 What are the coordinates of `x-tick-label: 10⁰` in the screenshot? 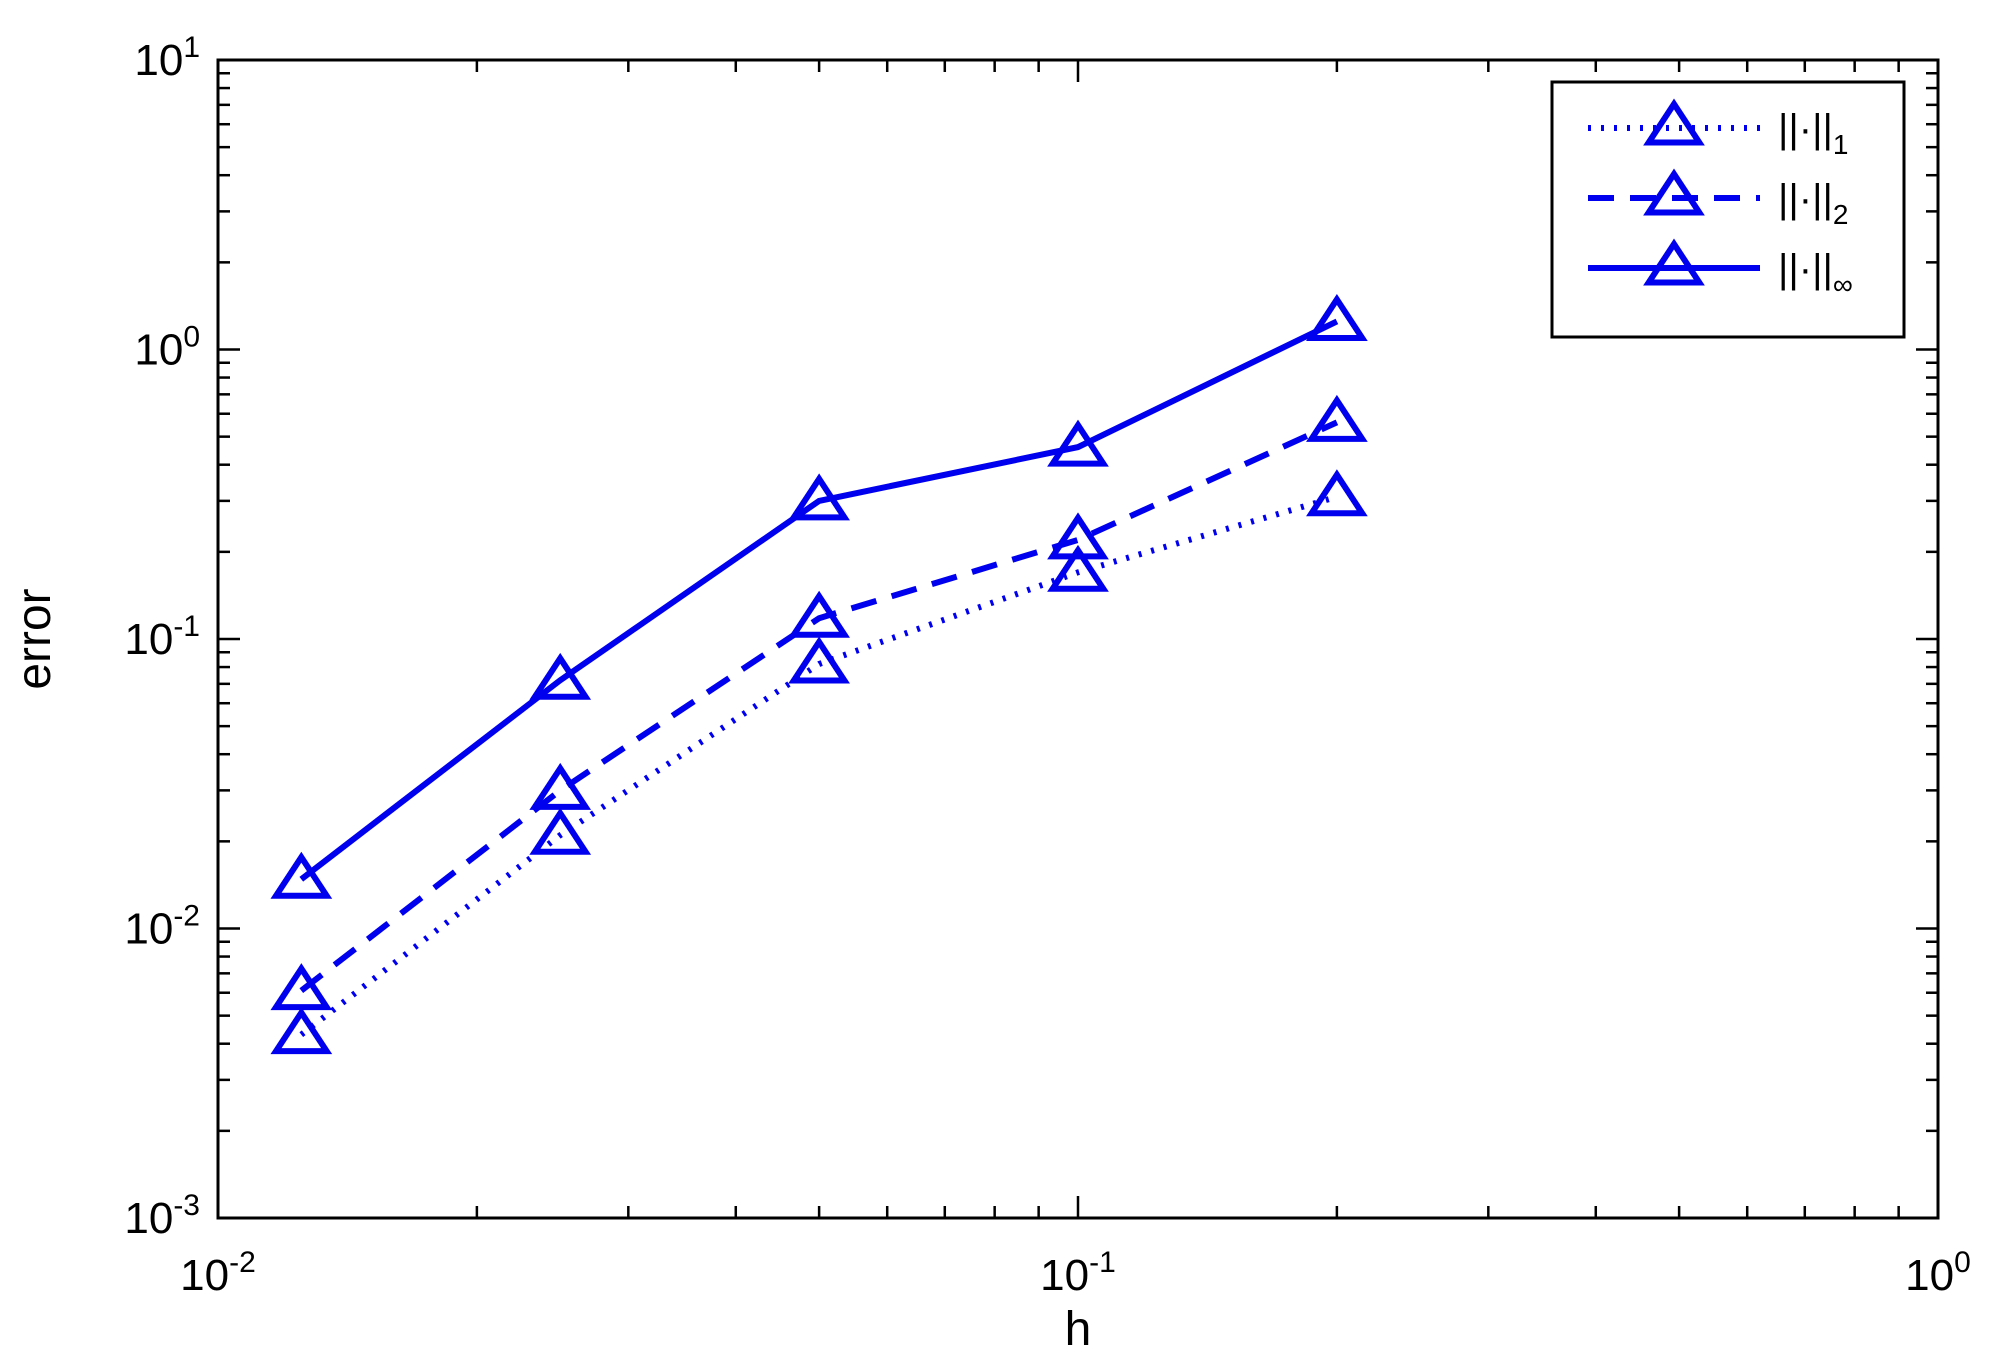 It's located at (1938, 1273).